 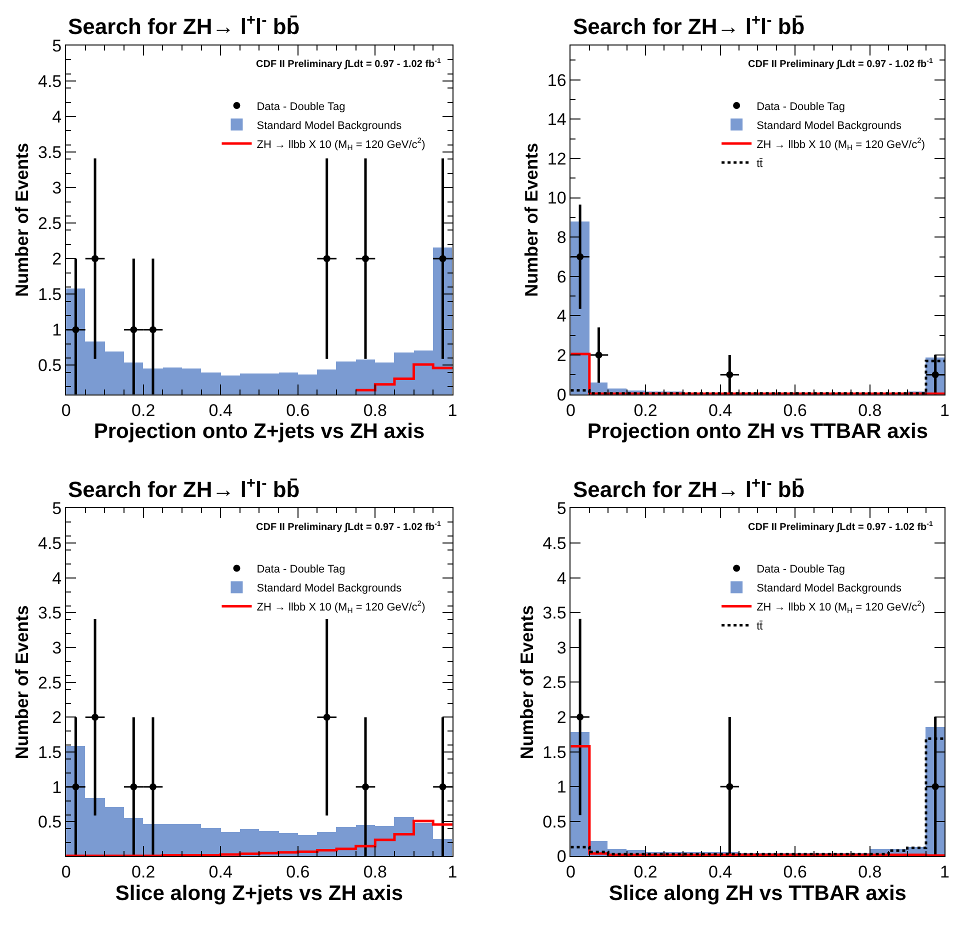 What do you see at coordinates (561, 276) in the screenshot?
I see `y-tick-label: 6` at bounding box center [561, 276].